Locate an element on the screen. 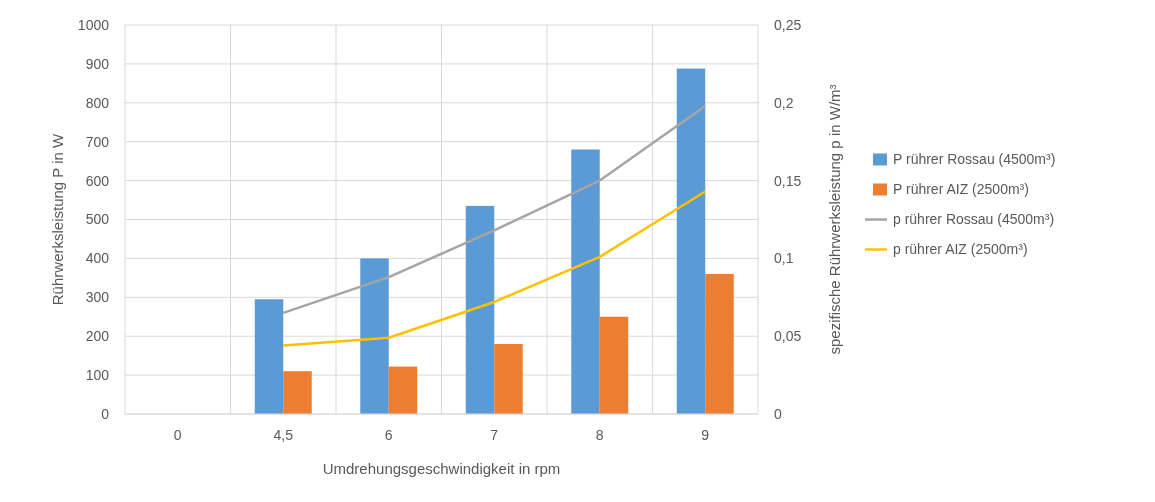  y2-tick-label: 0,1 is located at coordinates (784, 258).